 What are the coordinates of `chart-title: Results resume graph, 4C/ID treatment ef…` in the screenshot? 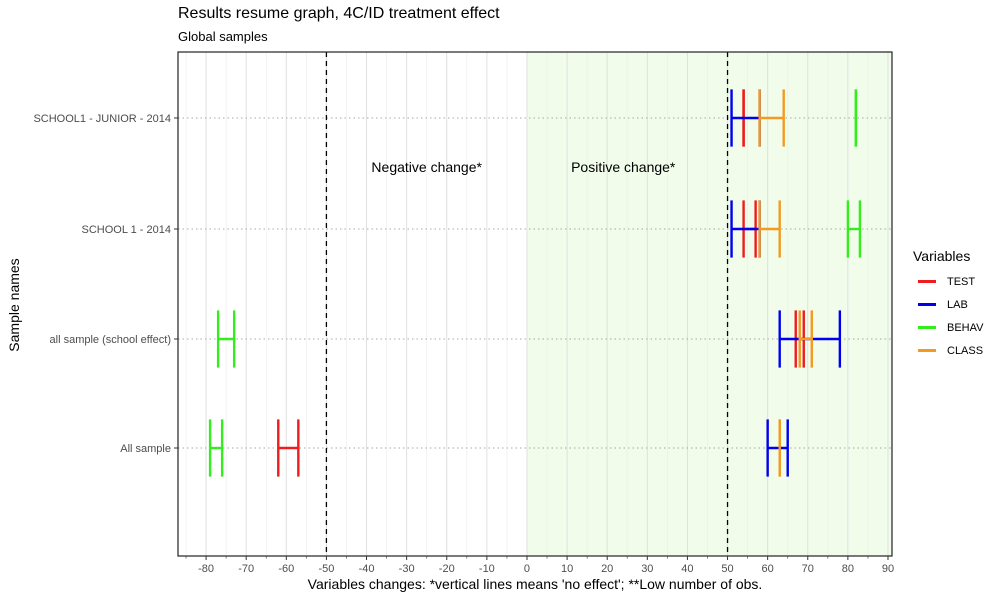 It's located at (339, 13).